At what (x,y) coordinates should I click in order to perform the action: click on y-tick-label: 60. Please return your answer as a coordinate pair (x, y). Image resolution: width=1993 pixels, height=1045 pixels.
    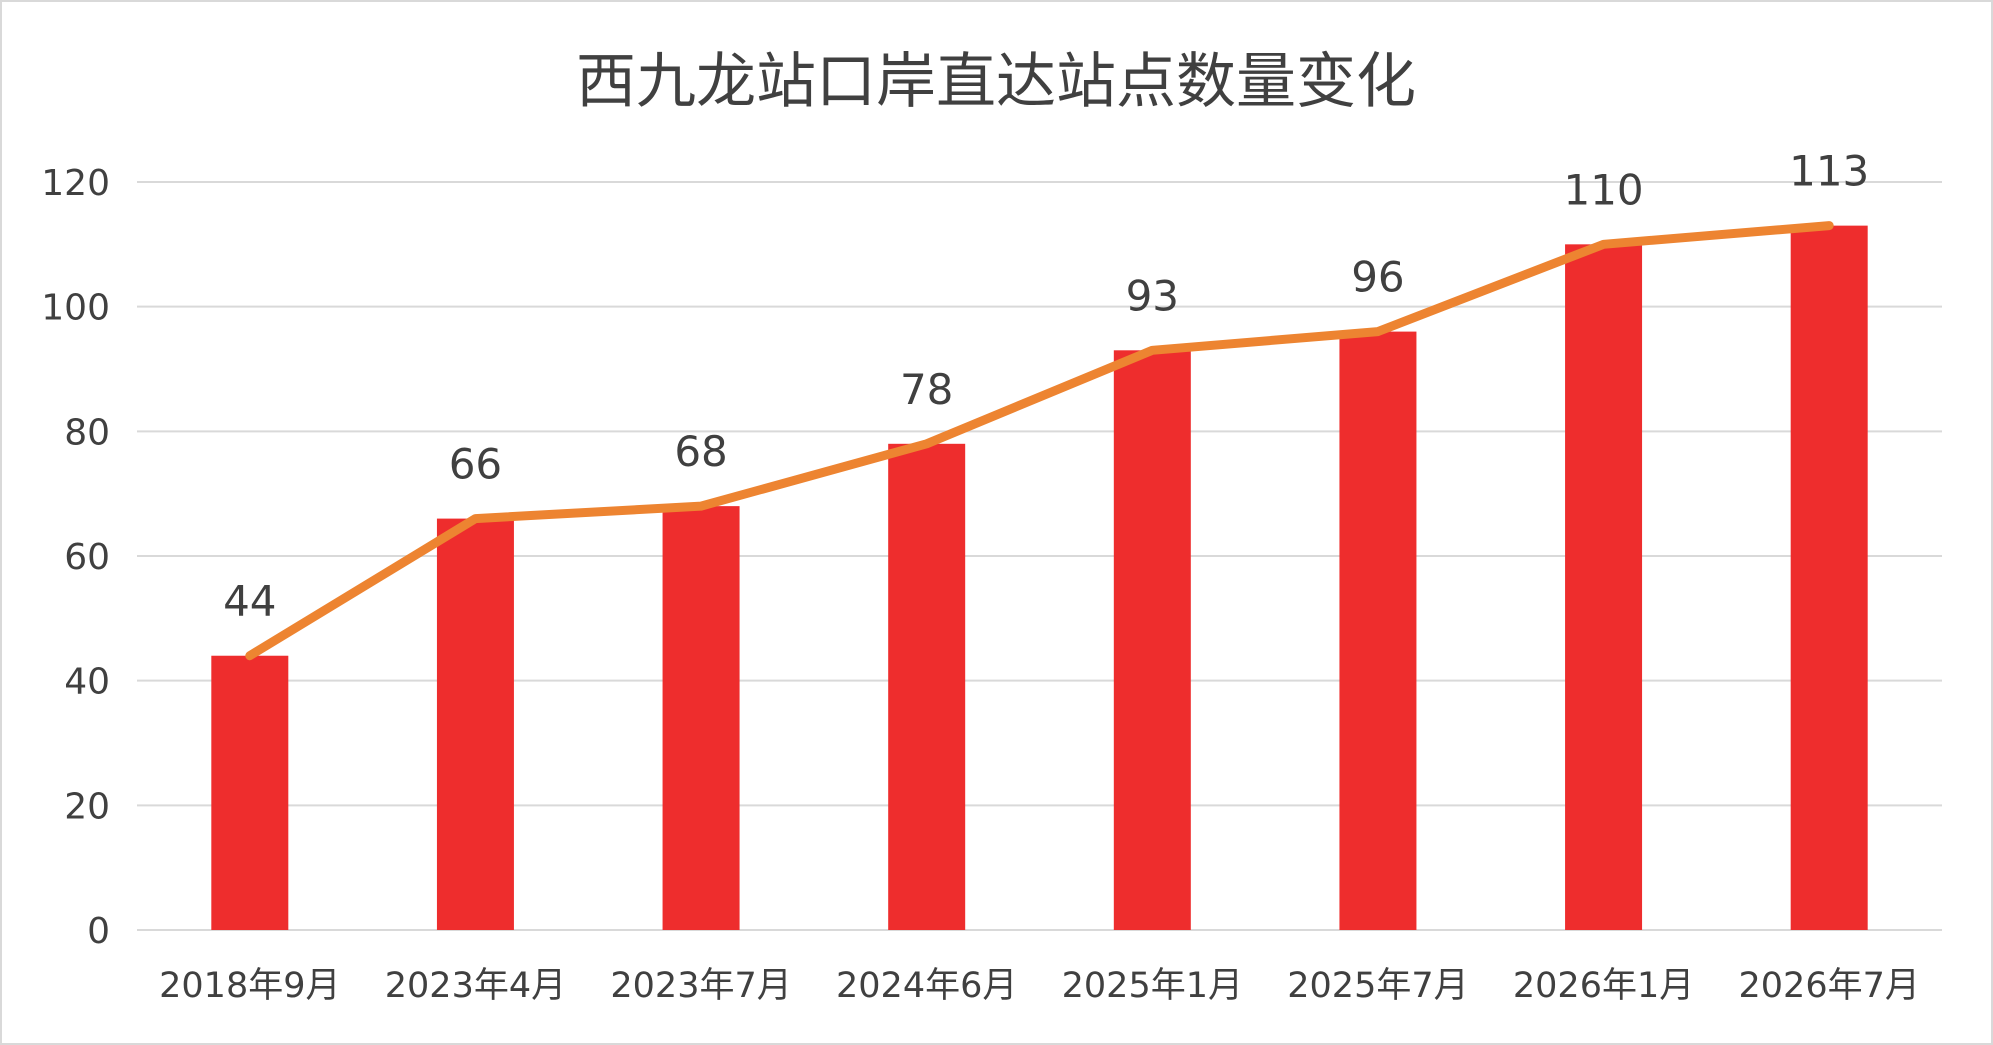
    Looking at the image, I should click on (87, 557).